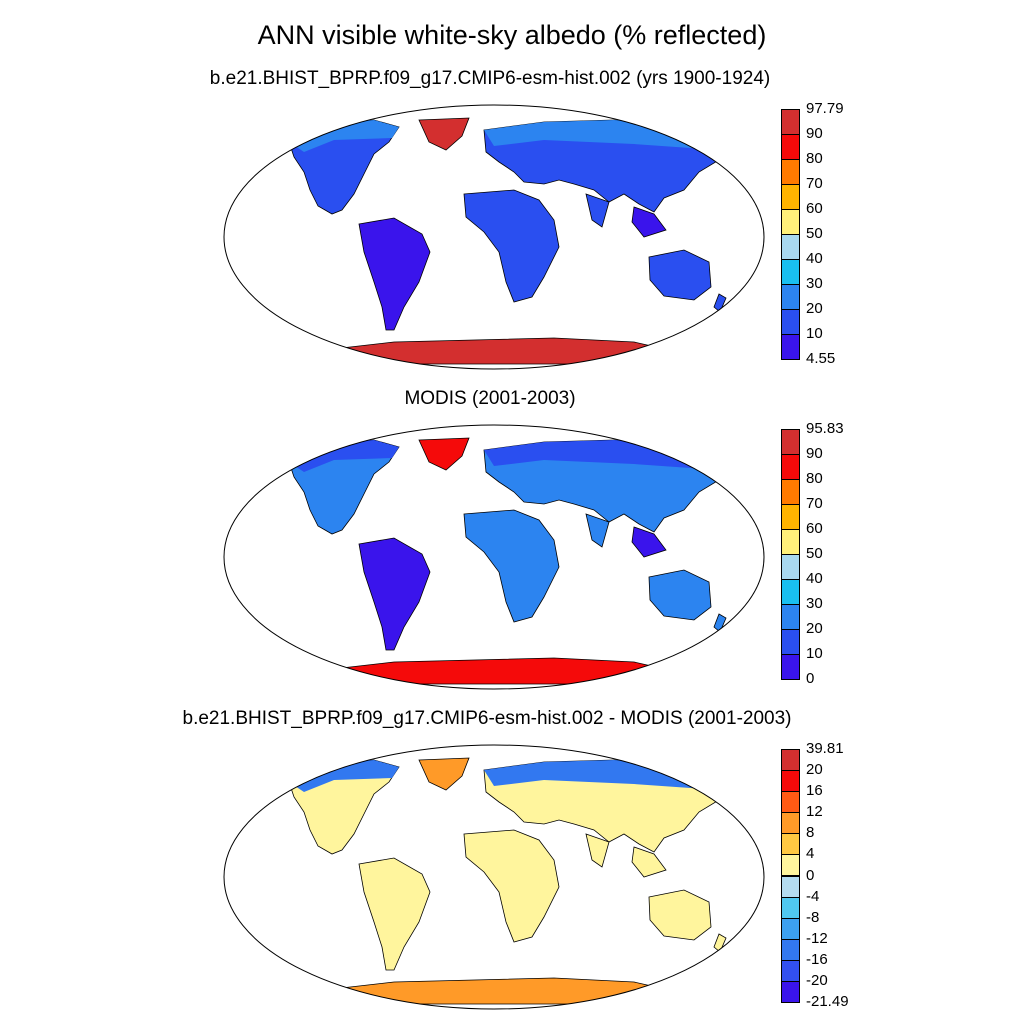  What do you see at coordinates (814, 791) in the screenshot?
I see `colorbar-label: 16` at bounding box center [814, 791].